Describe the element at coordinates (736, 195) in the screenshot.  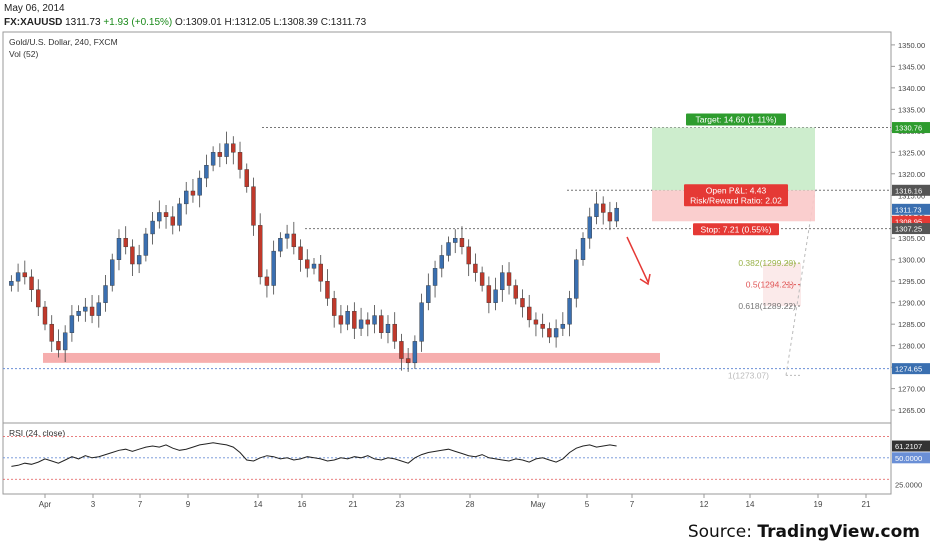
I see `pl-badge` at that location.